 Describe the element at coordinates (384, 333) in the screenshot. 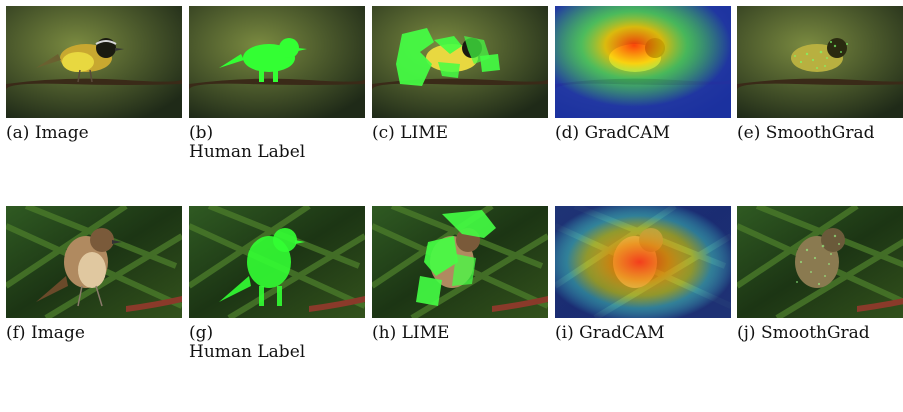

I see `caption-tag: (h)` at that location.